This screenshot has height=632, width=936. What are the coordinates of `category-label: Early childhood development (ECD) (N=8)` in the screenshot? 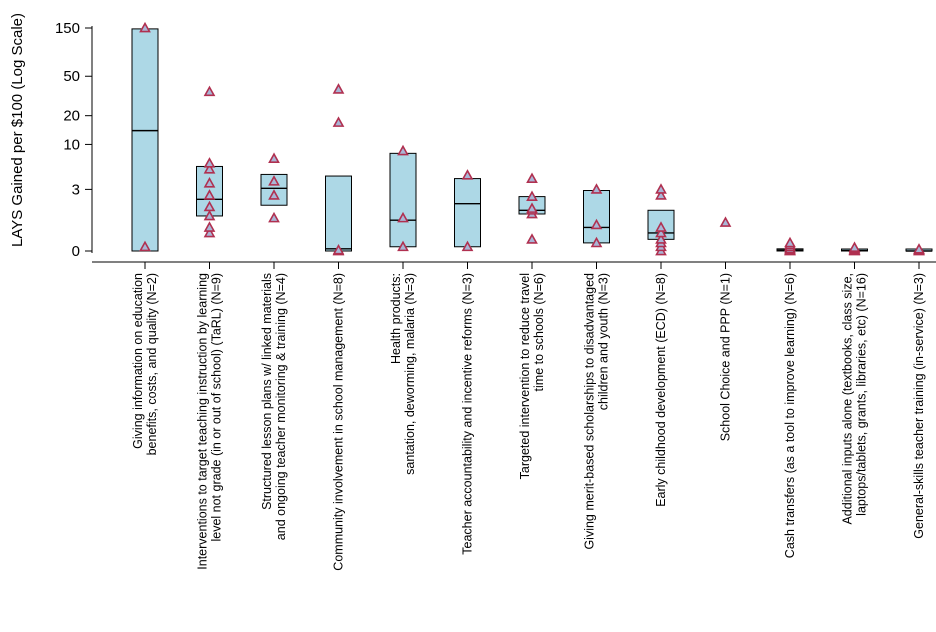 It's located at (661, 390).